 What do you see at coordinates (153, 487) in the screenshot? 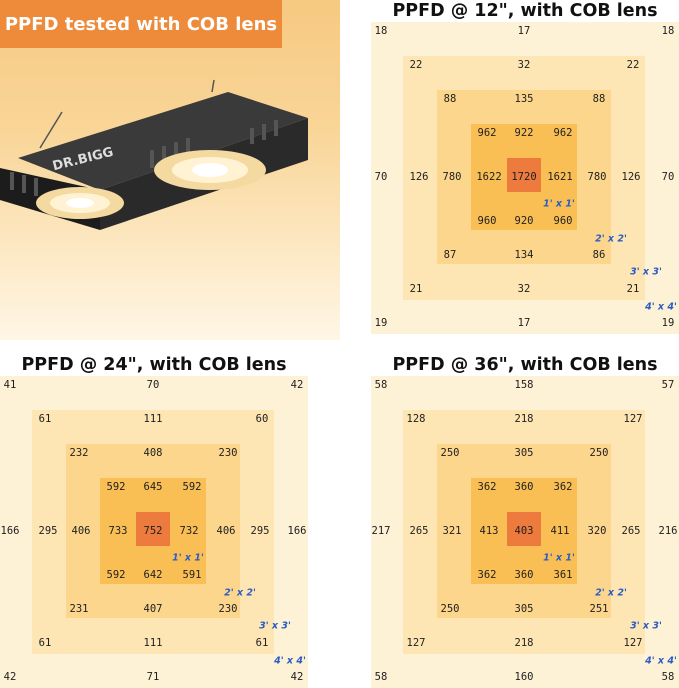
I see `ppfd-value: 645` at bounding box center [153, 487].